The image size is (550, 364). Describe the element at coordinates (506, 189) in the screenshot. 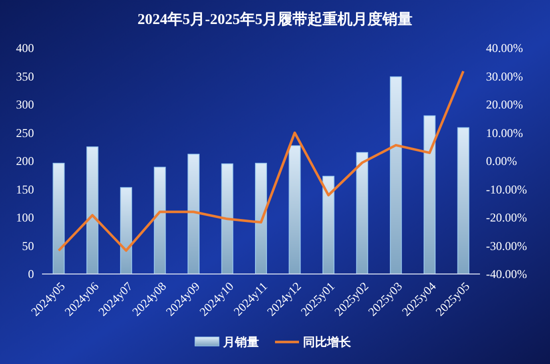

I see `y2-tick-label: -10.00%` at that location.